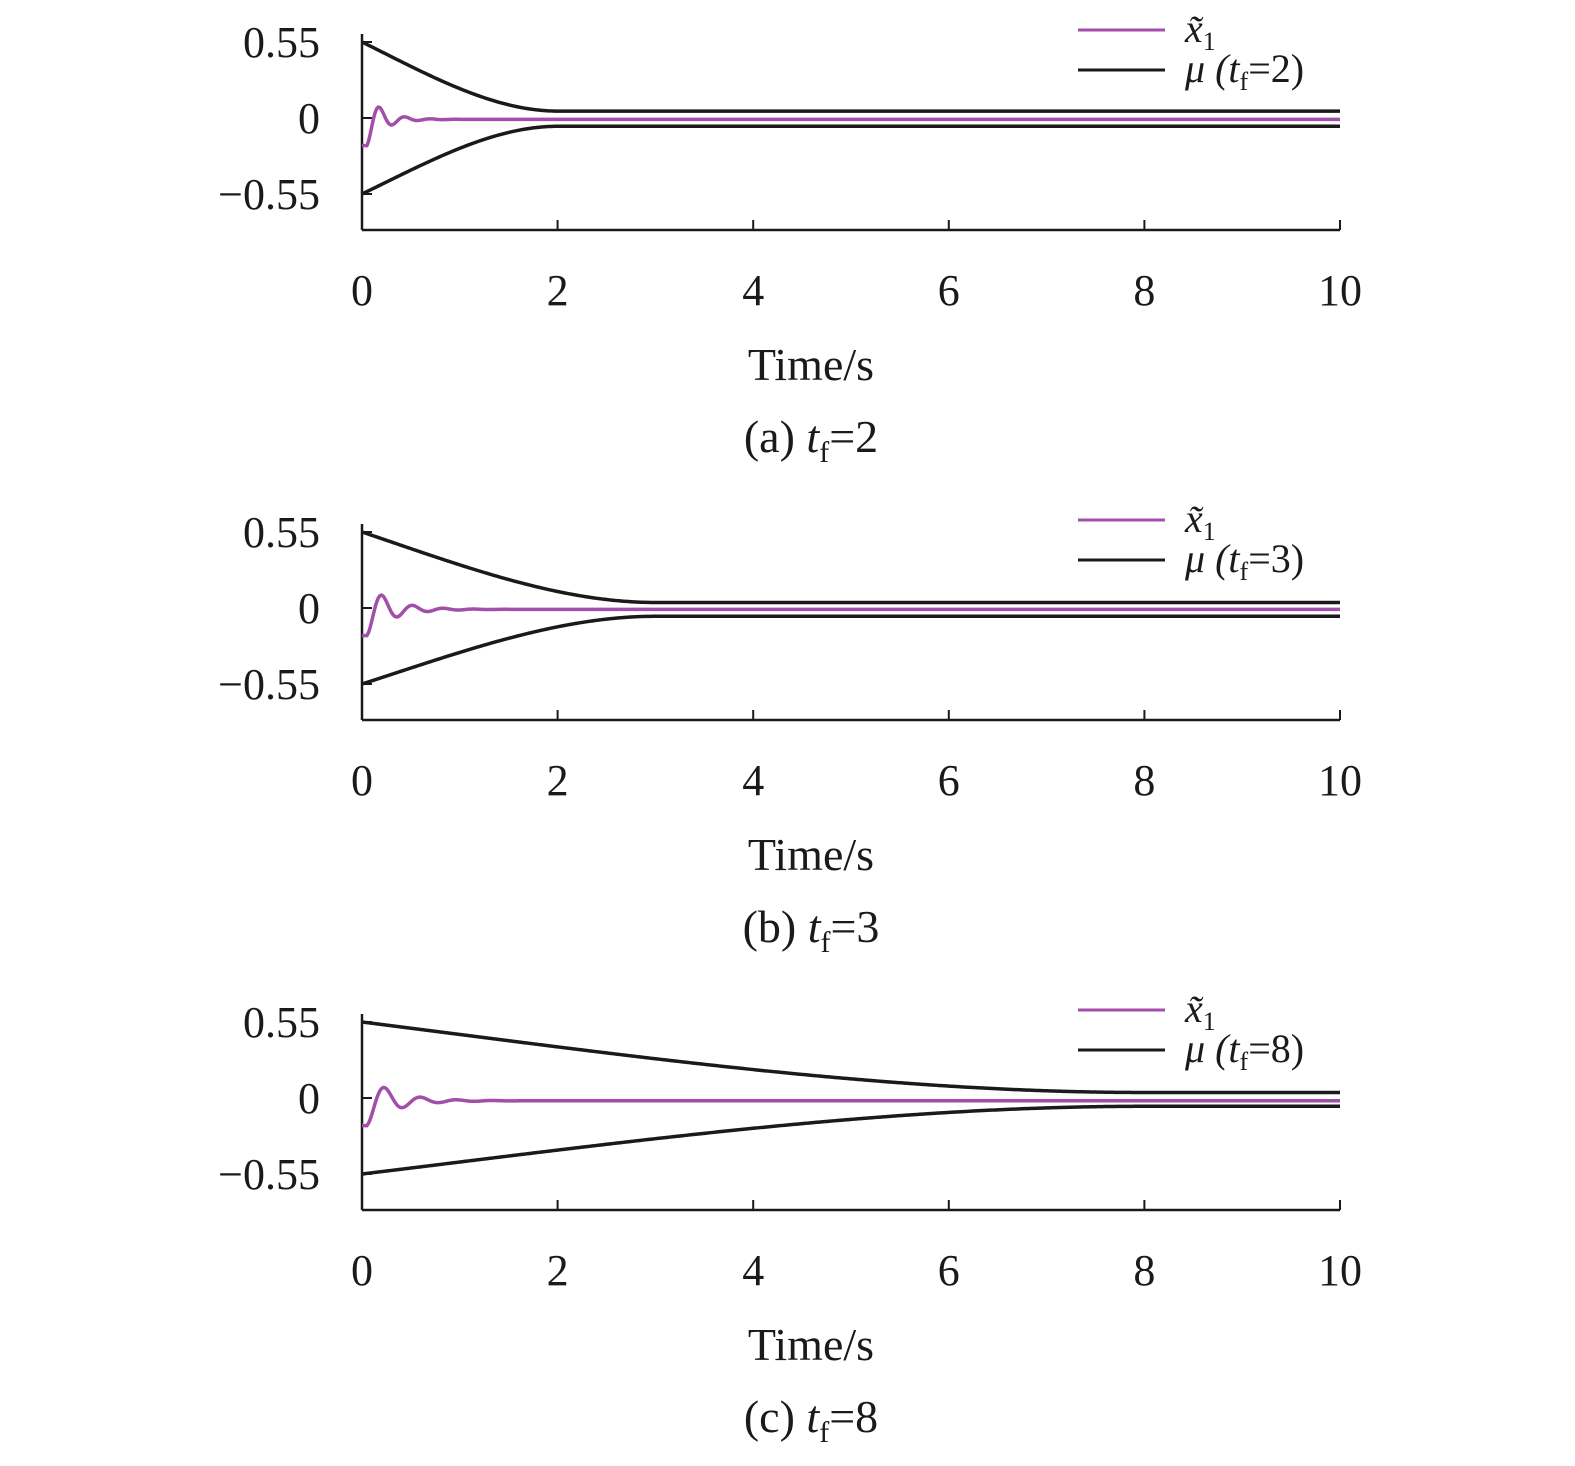 This screenshot has width=1575, height=1466. Describe the element at coordinates (811, 1420) in the screenshot. I see `subplot-caption: (c) tf=8` at that location.